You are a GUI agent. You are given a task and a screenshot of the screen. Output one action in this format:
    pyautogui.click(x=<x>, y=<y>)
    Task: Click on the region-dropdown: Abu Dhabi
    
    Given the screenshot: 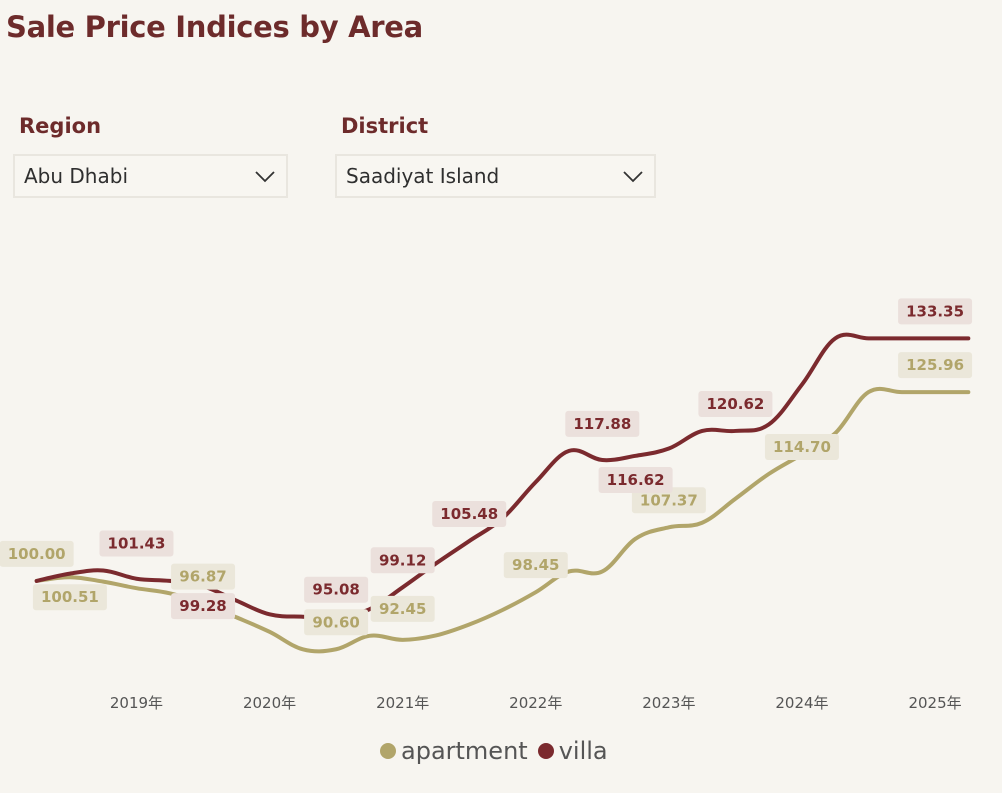 What is the action you would take?
    pyautogui.click(x=150, y=176)
    